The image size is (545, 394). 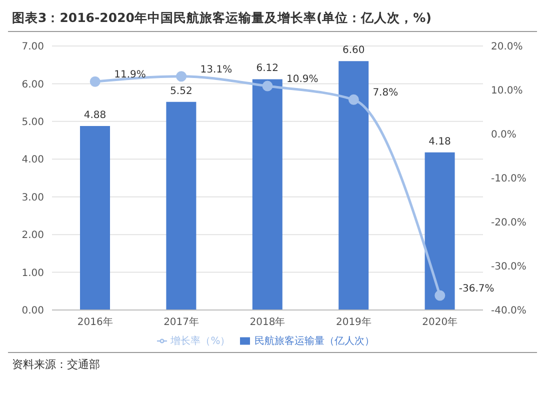 I want to click on x-tick-label: 2020年, so click(x=440, y=322).